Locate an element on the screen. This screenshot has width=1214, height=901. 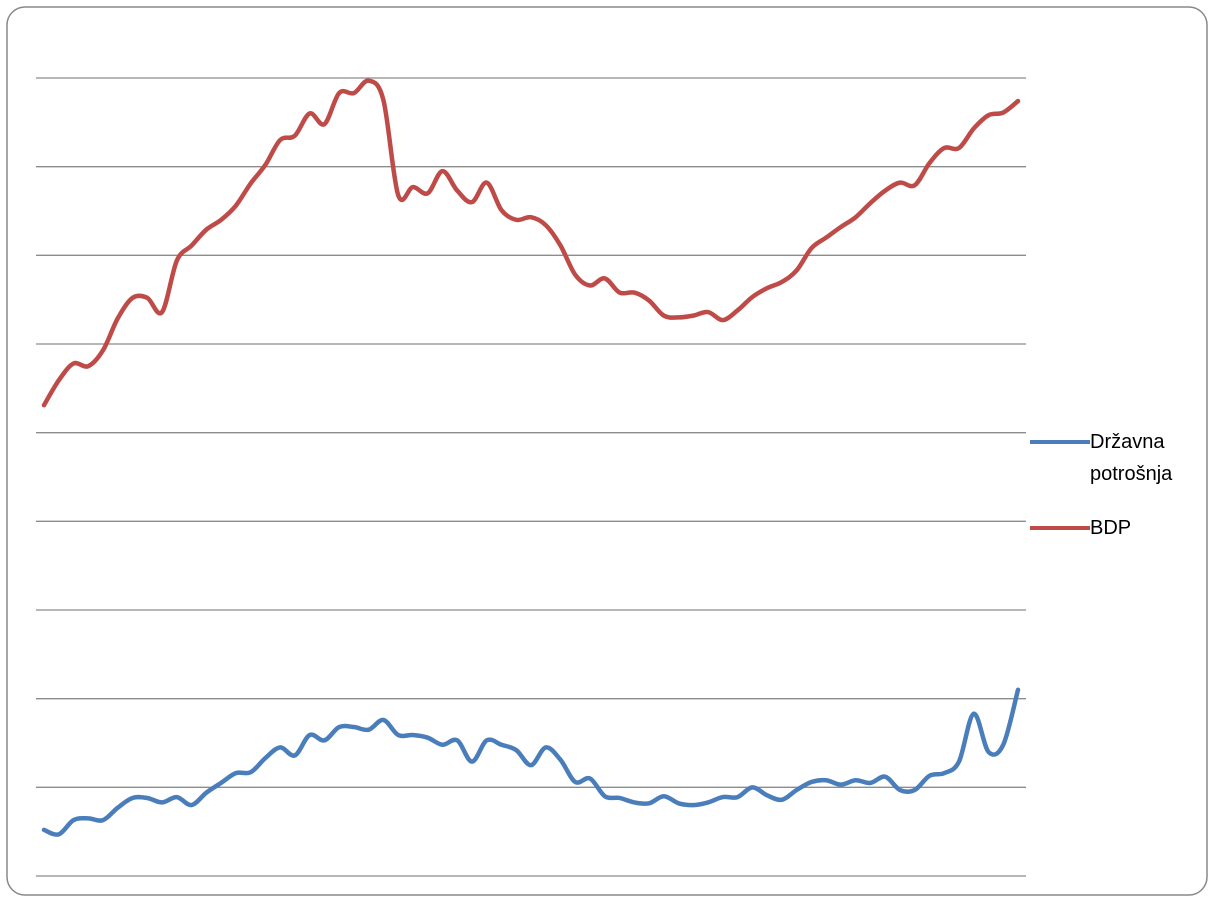
series-line is located at coordinates (531, 762).